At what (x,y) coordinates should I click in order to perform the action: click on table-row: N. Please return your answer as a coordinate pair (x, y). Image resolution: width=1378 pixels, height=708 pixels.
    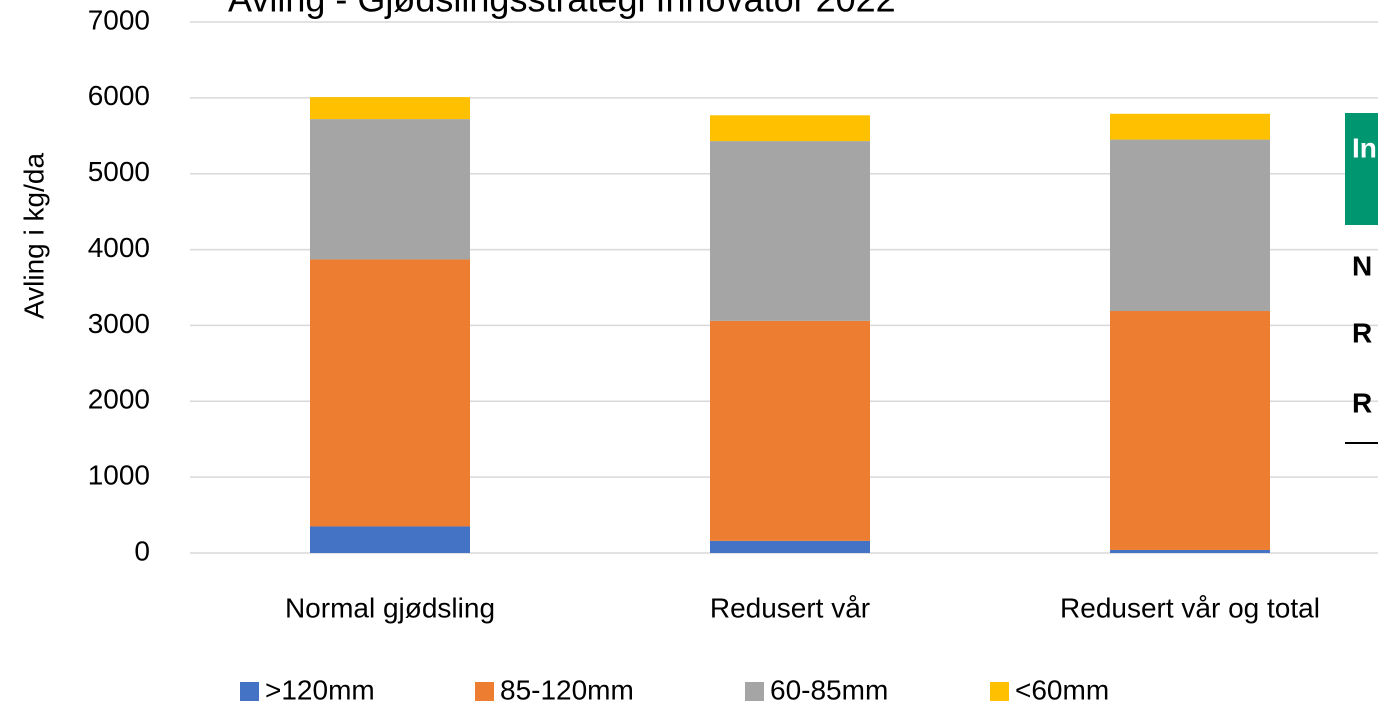
    Looking at the image, I should click on (1362, 265).